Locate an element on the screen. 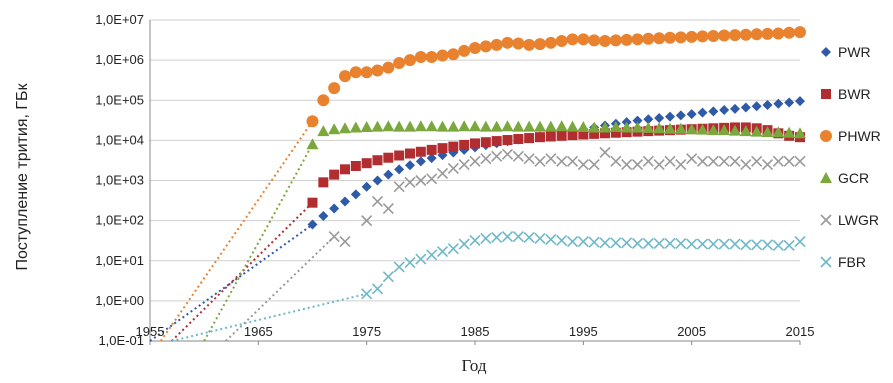  y-tick-label: 1,0E+05 is located at coordinates (119, 99).